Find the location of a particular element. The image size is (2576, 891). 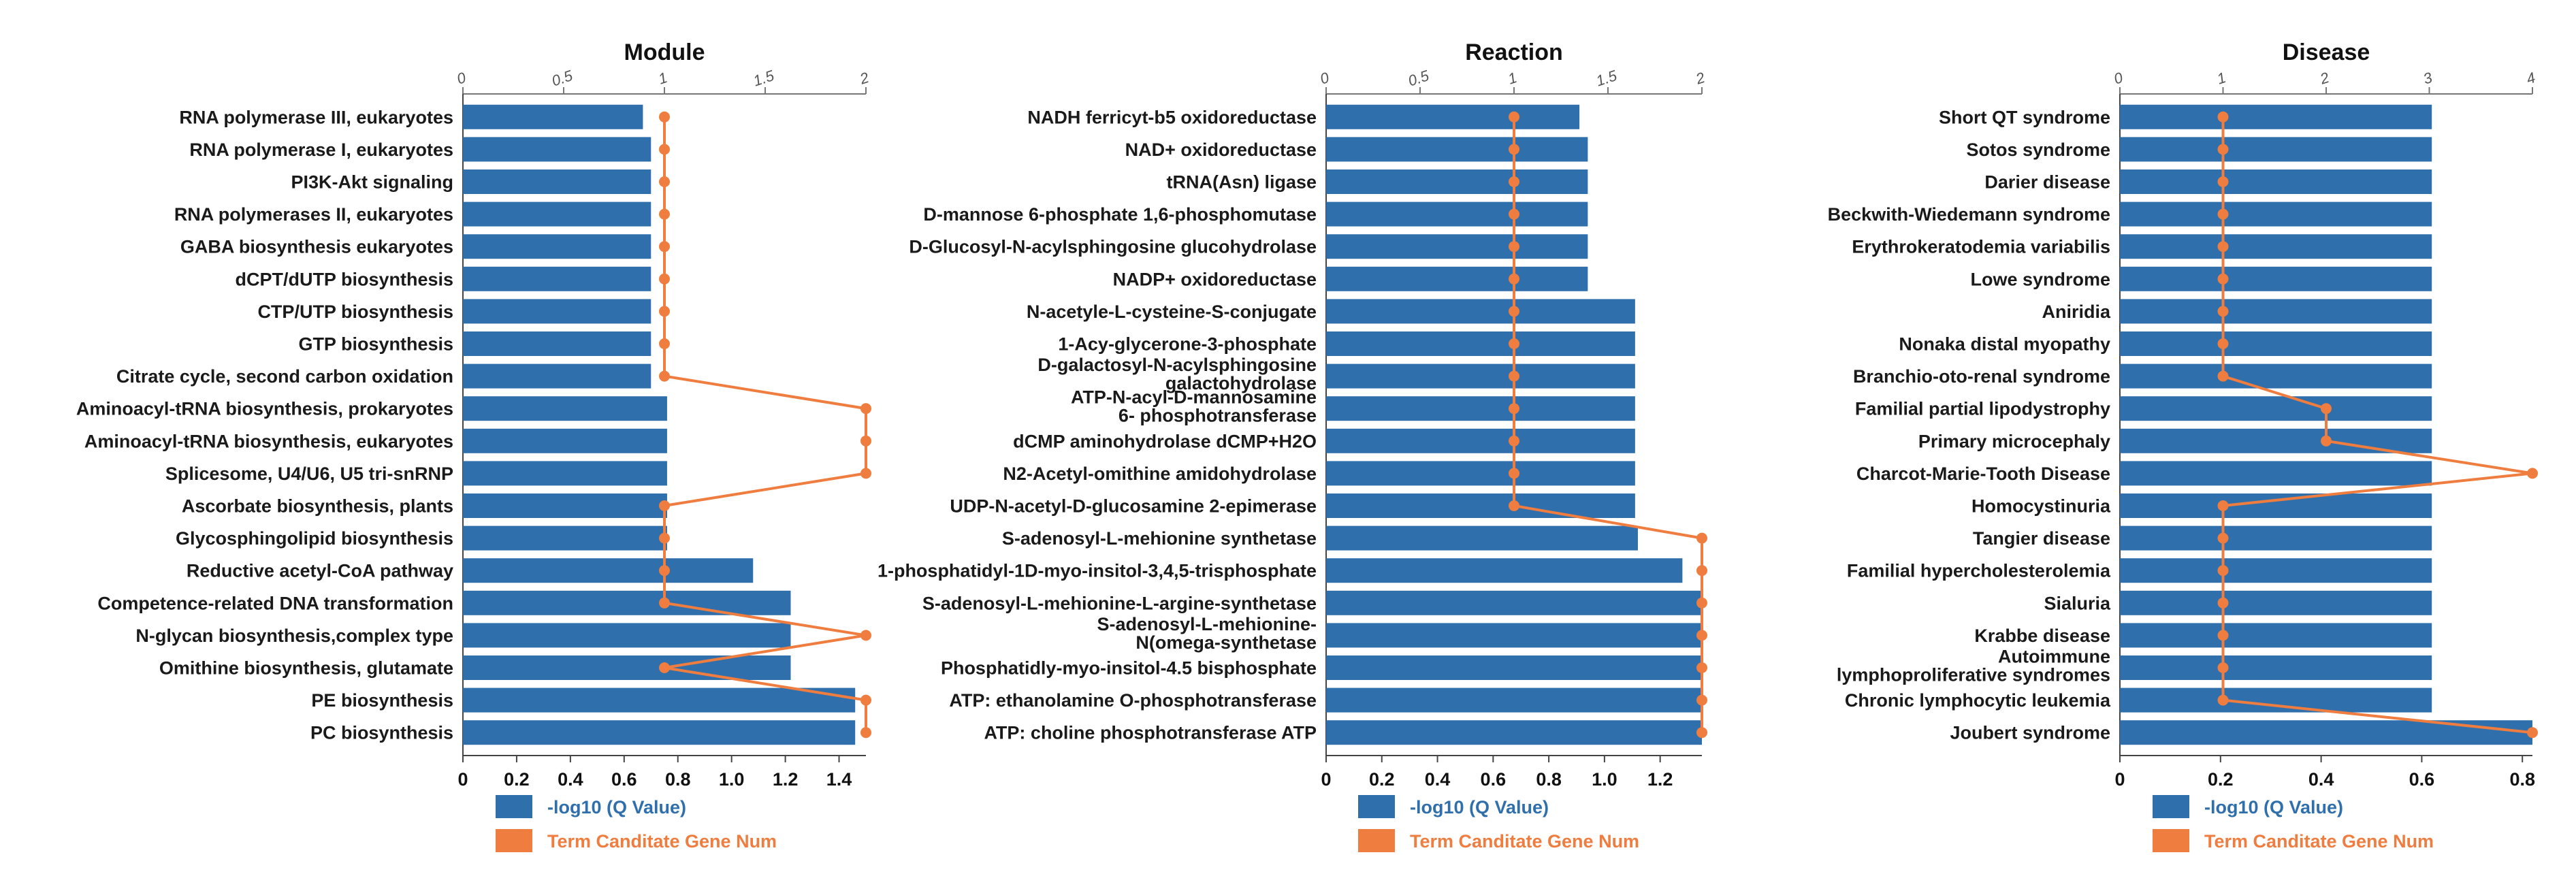

category-label: tRNA(Asn) ligase is located at coordinates (1242, 182).